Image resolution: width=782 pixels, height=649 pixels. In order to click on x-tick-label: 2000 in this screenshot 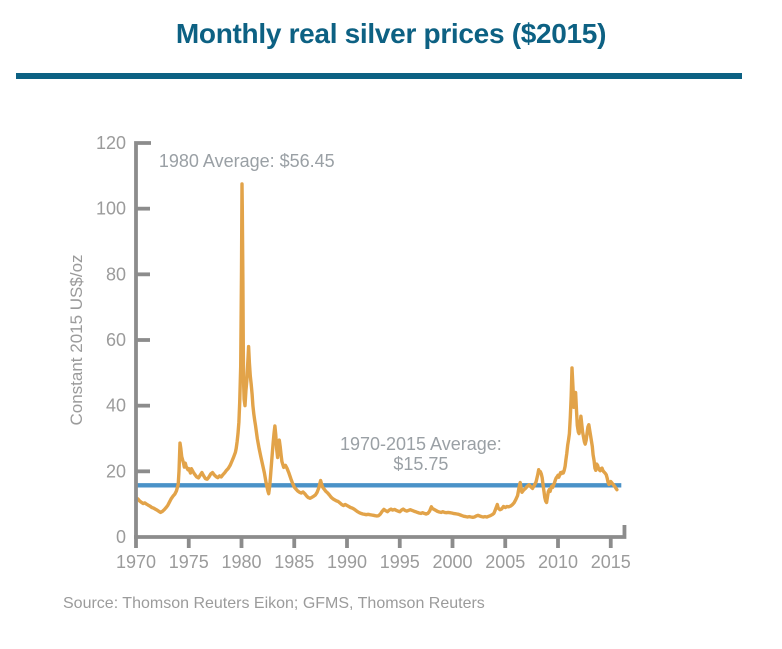, I will do `click(452, 562)`.